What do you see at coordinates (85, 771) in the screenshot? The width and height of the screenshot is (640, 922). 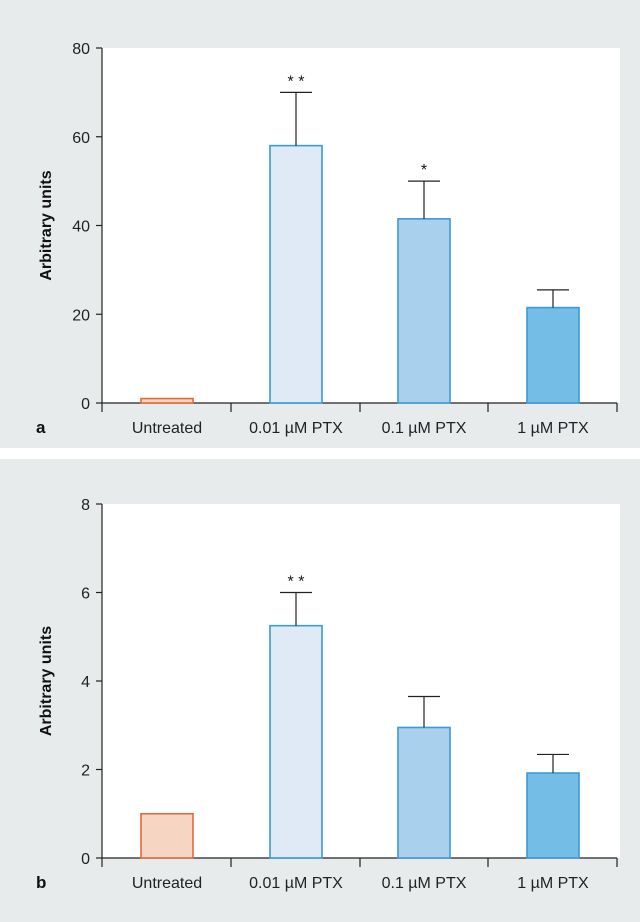 I see `y-tick-label: 2` at bounding box center [85, 771].